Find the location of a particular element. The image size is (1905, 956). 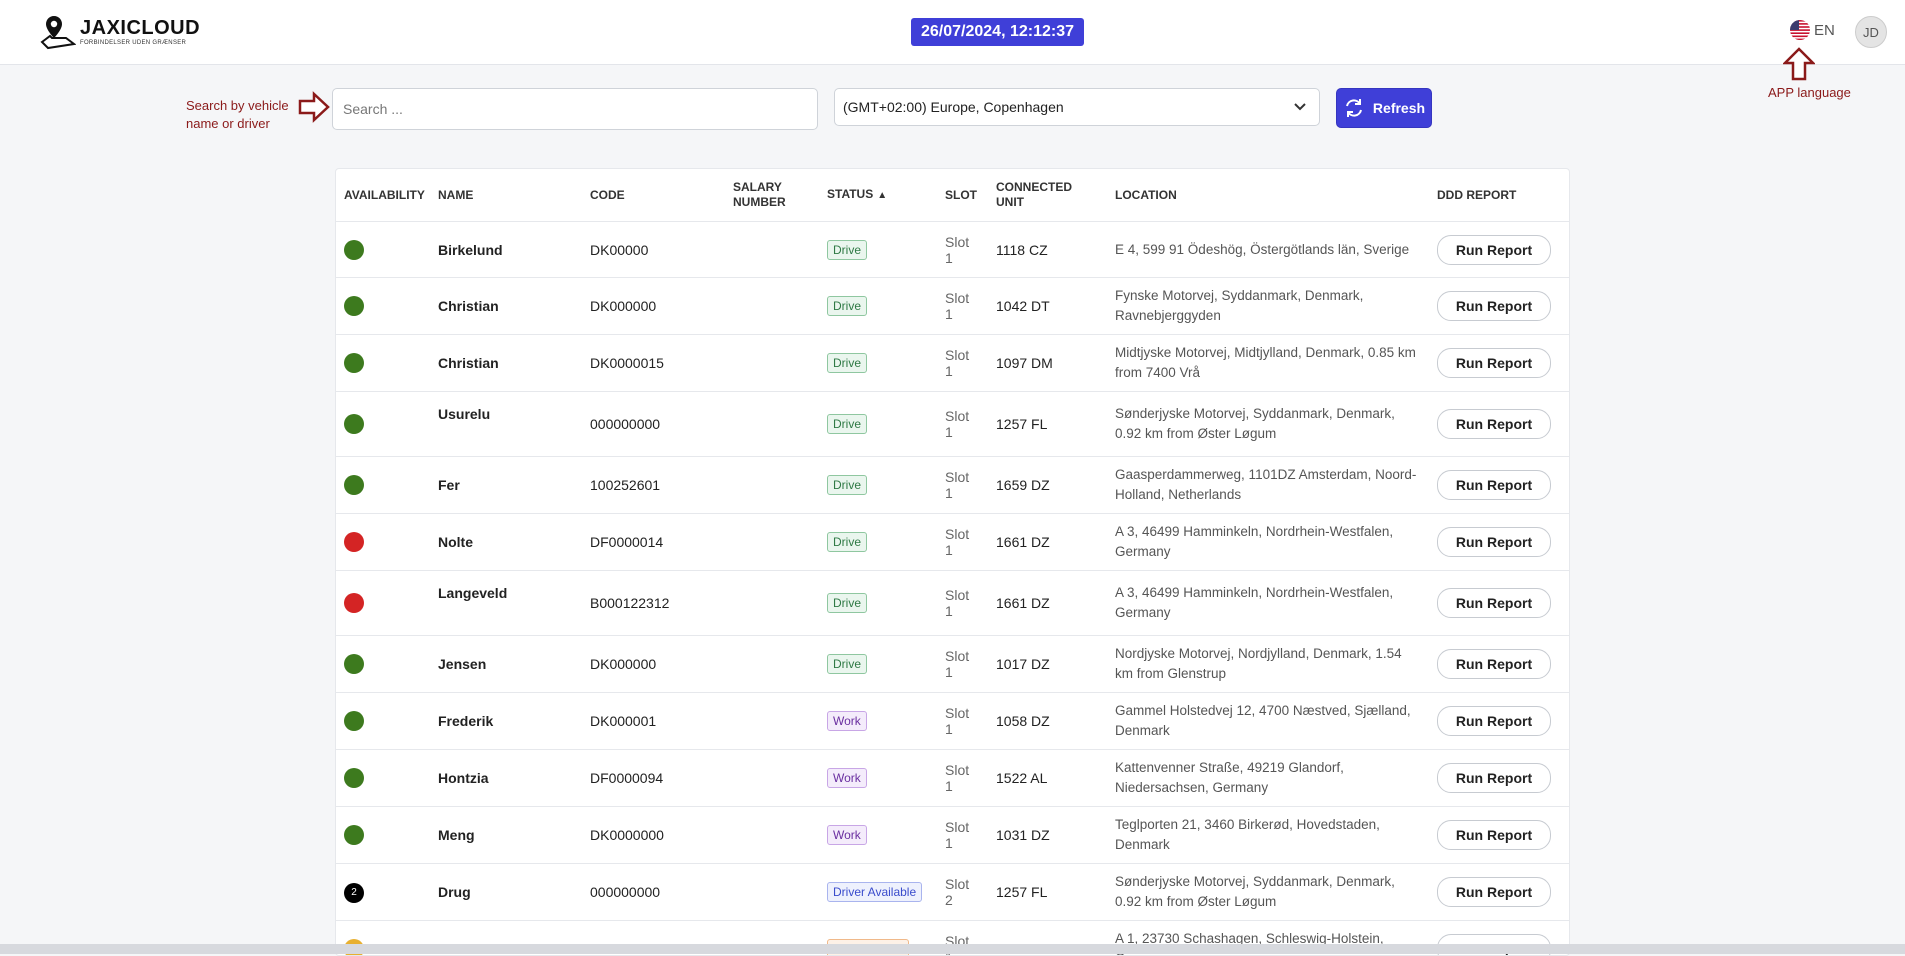

language-annotation: APP language is located at coordinates (1809, 93).